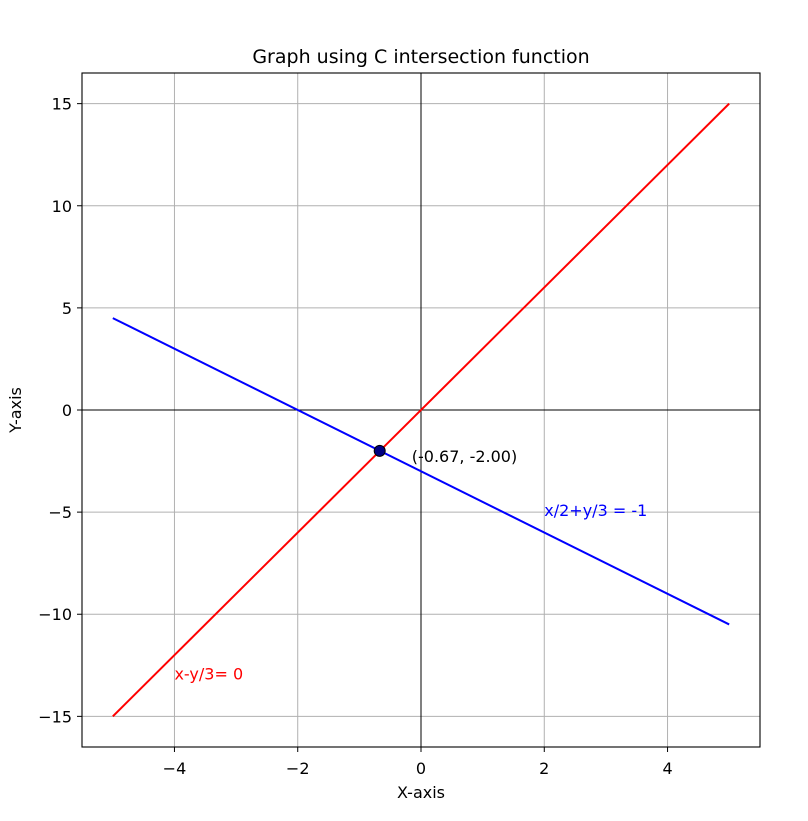 This screenshot has width=808, height=821. Describe the element at coordinates (595, 510) in the screenshot. I see `annotation-text: x/2+y/3 = -1` at that location.